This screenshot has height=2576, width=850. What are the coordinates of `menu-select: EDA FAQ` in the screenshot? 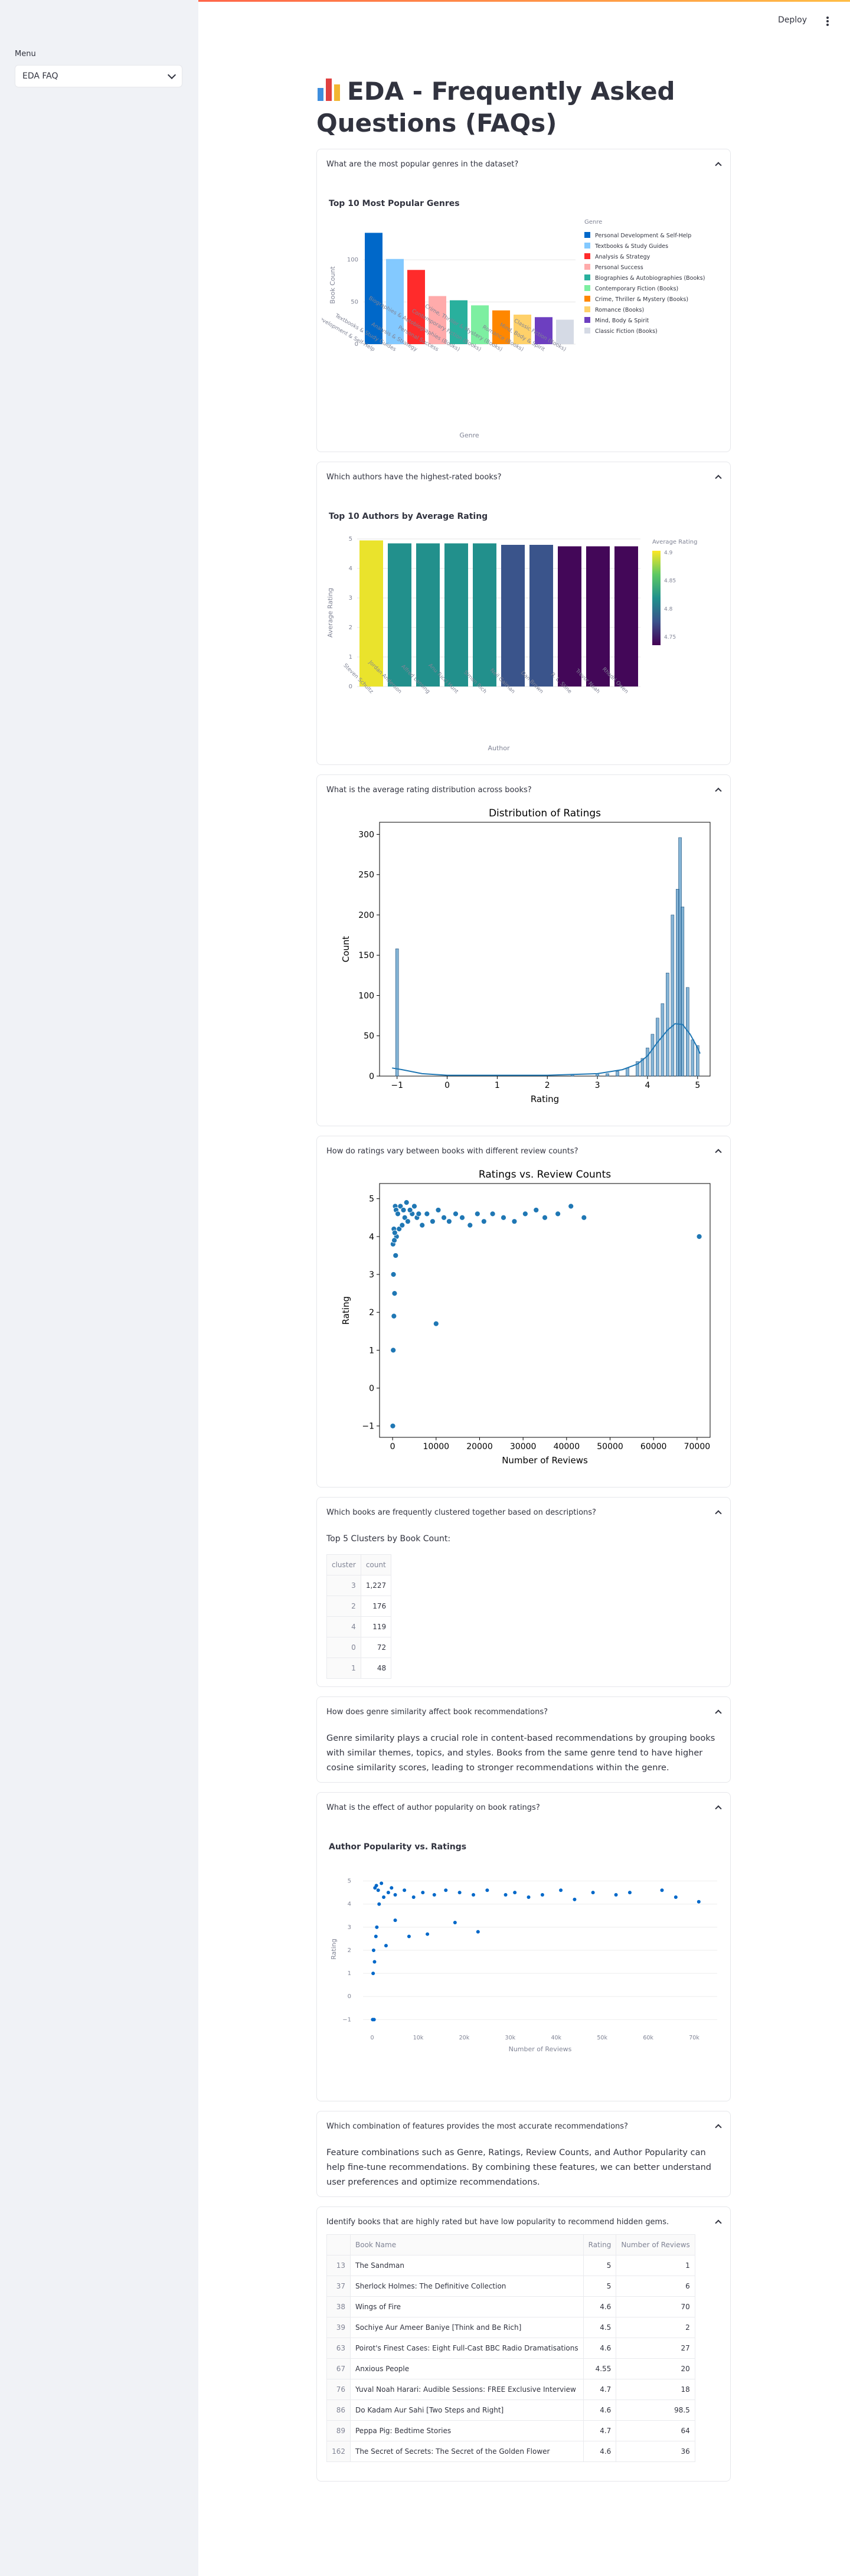 It's located at (98, 76).